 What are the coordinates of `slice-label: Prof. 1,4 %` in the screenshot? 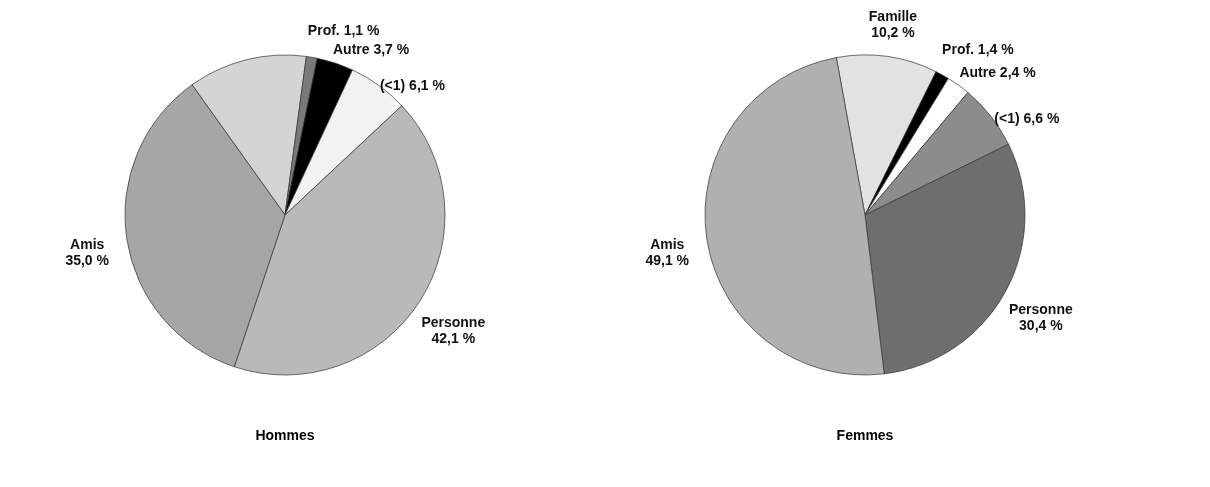 It's located at (978, 49).